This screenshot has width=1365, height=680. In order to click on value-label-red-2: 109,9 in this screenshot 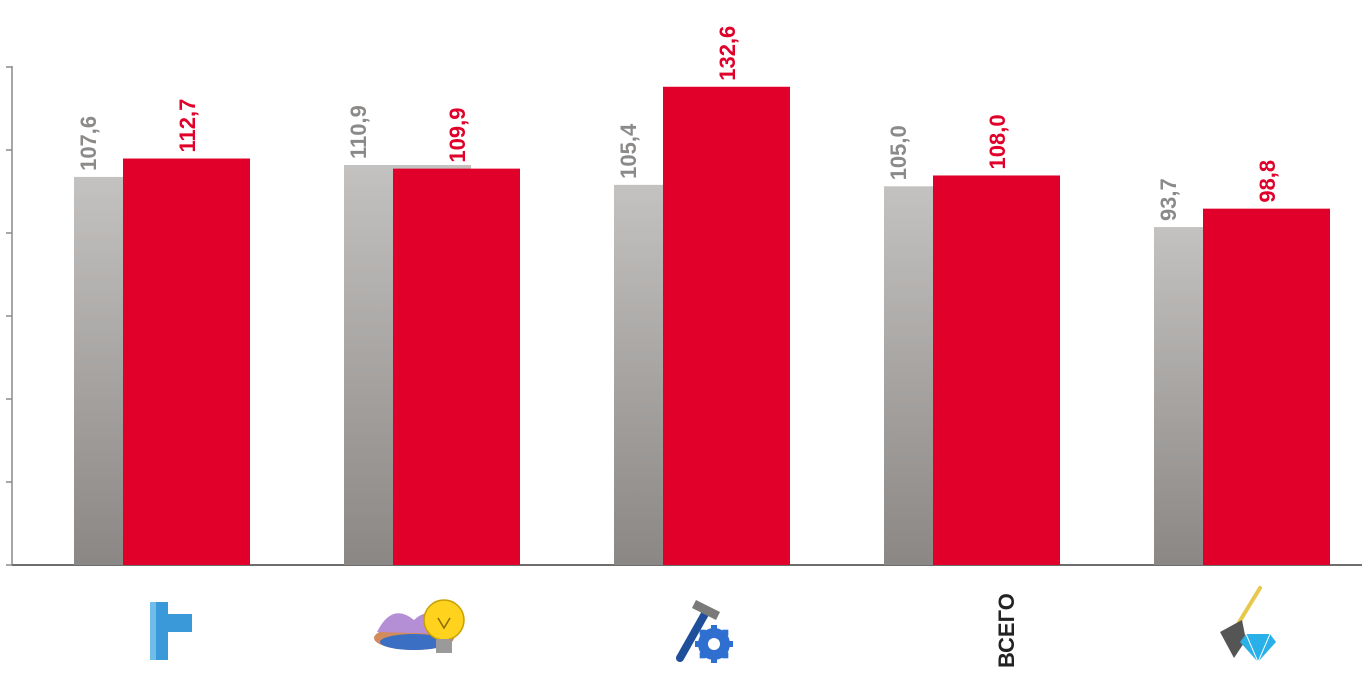, I will do `click(457, 135)`.